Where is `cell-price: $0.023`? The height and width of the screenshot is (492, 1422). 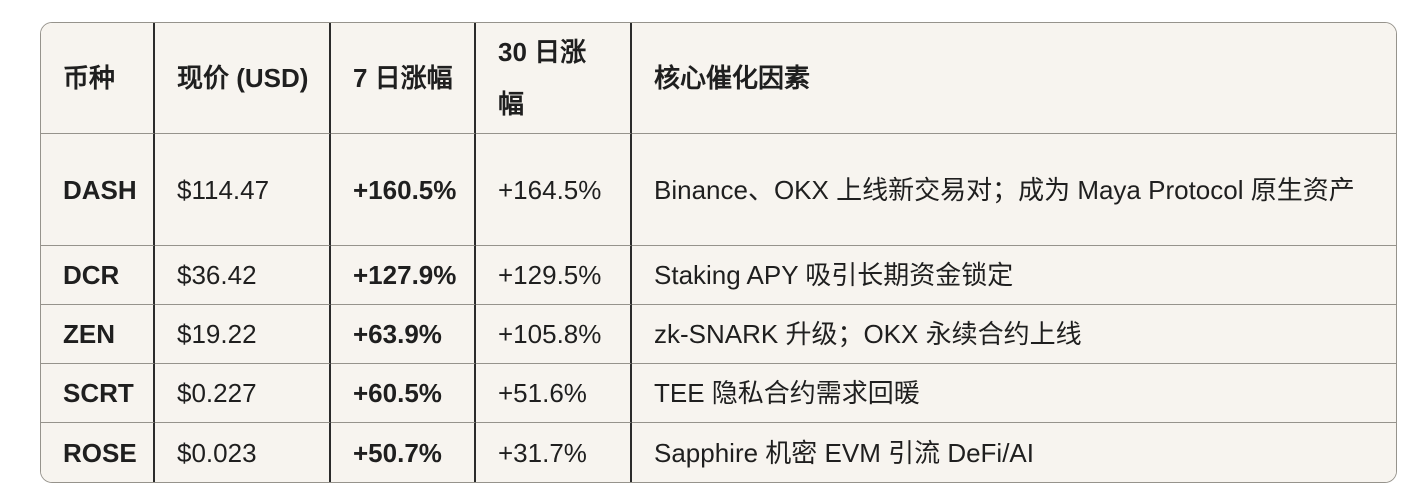 cell-price: $0.023 is located at coordinates (243, 452).